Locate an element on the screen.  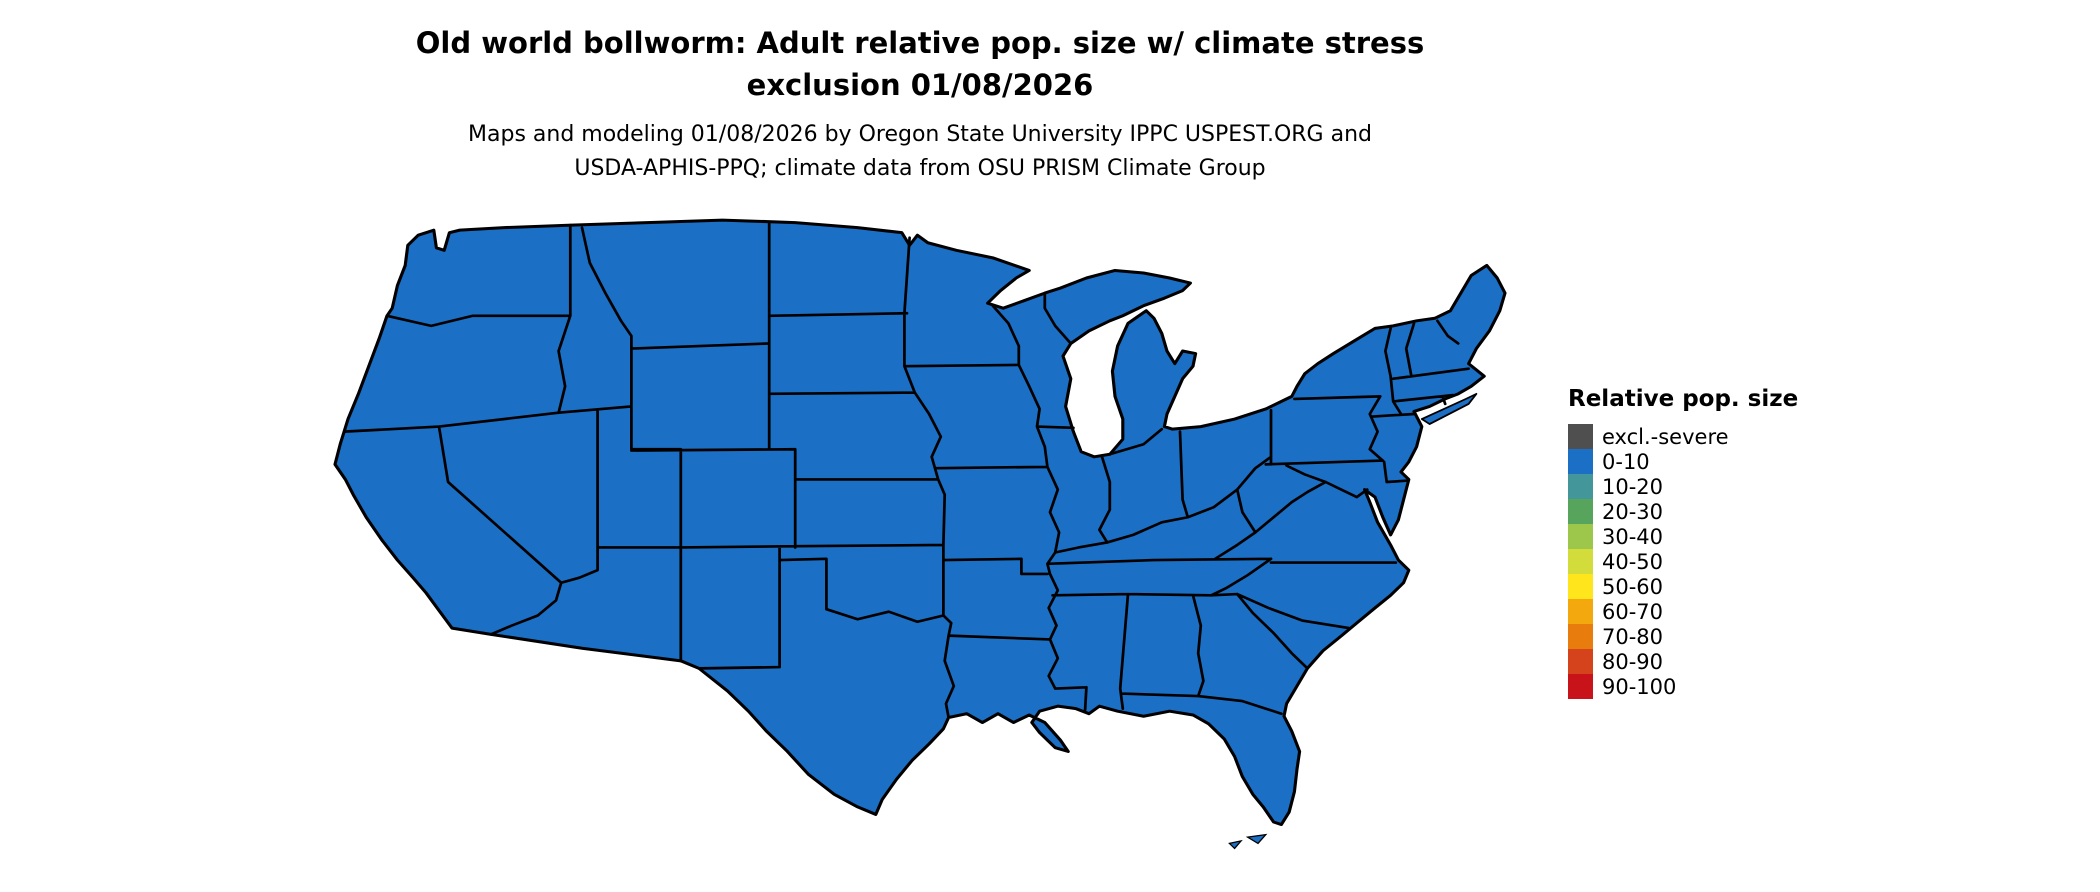
legend-item: 30-40 is located at coordinates (1683, 536).